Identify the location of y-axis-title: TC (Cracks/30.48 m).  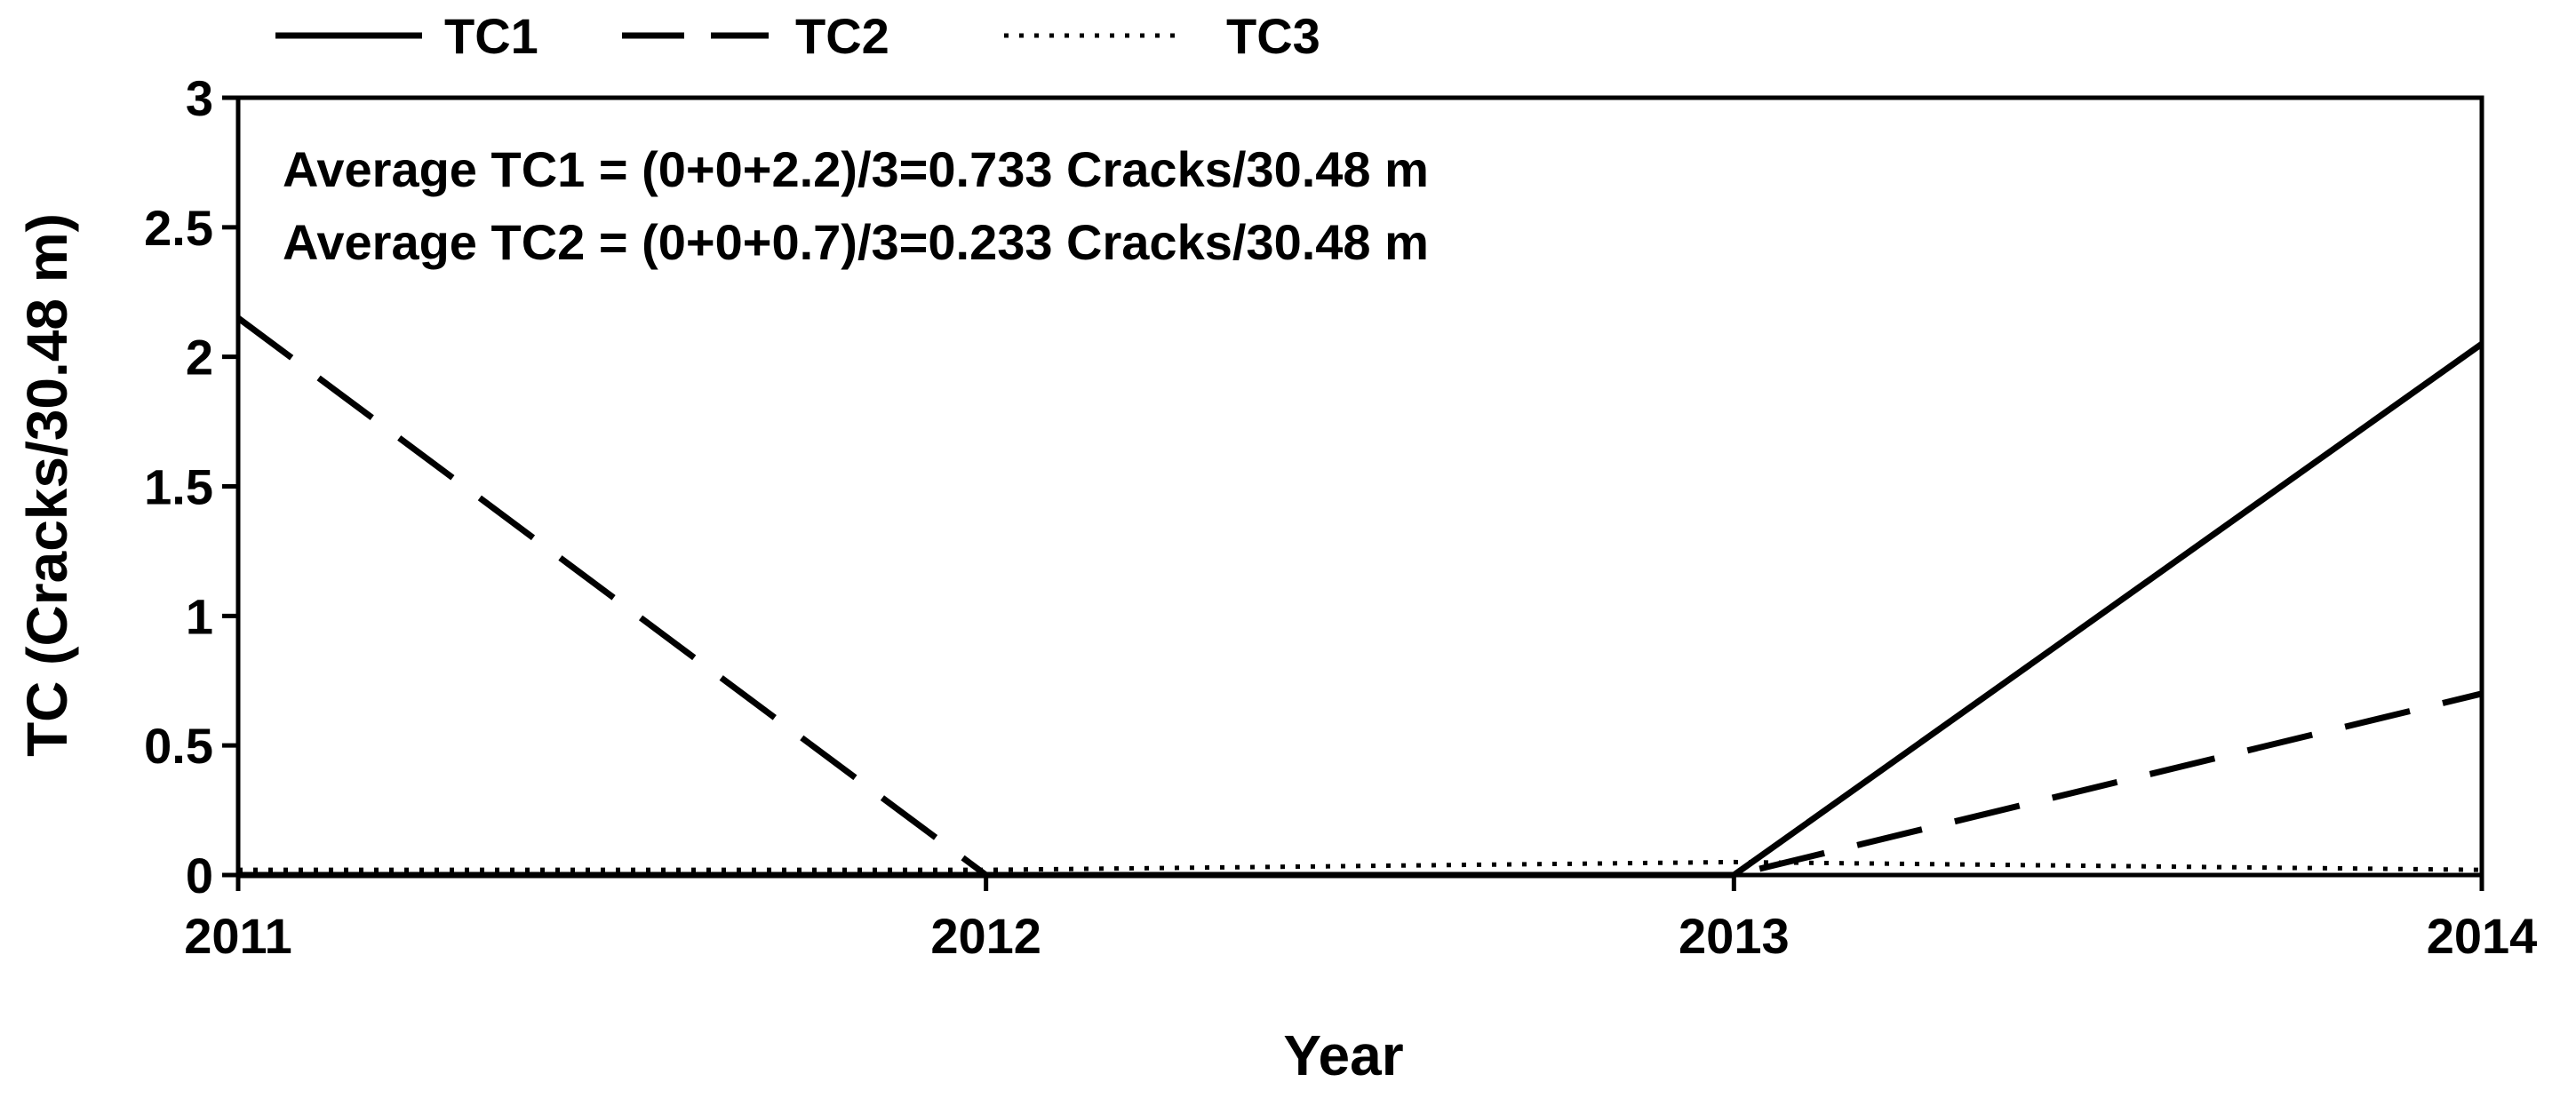
(47, 485).